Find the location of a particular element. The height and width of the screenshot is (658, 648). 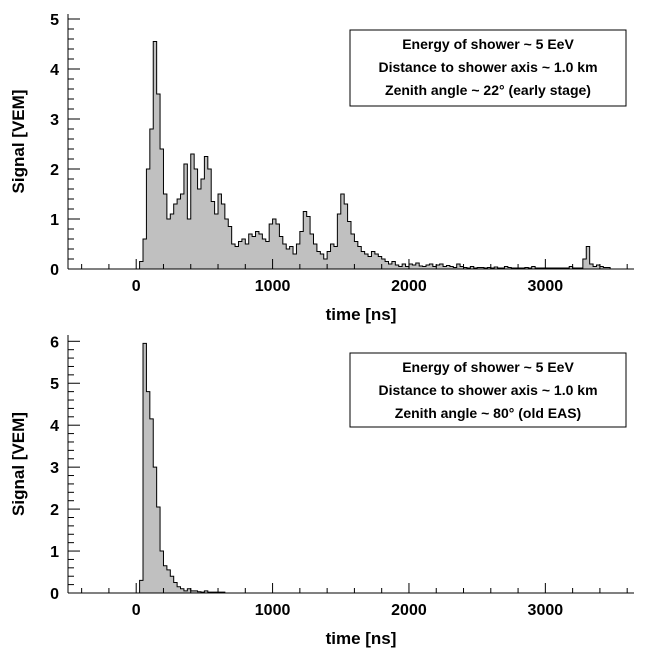

legend-box is located at coordinates (488, 68).